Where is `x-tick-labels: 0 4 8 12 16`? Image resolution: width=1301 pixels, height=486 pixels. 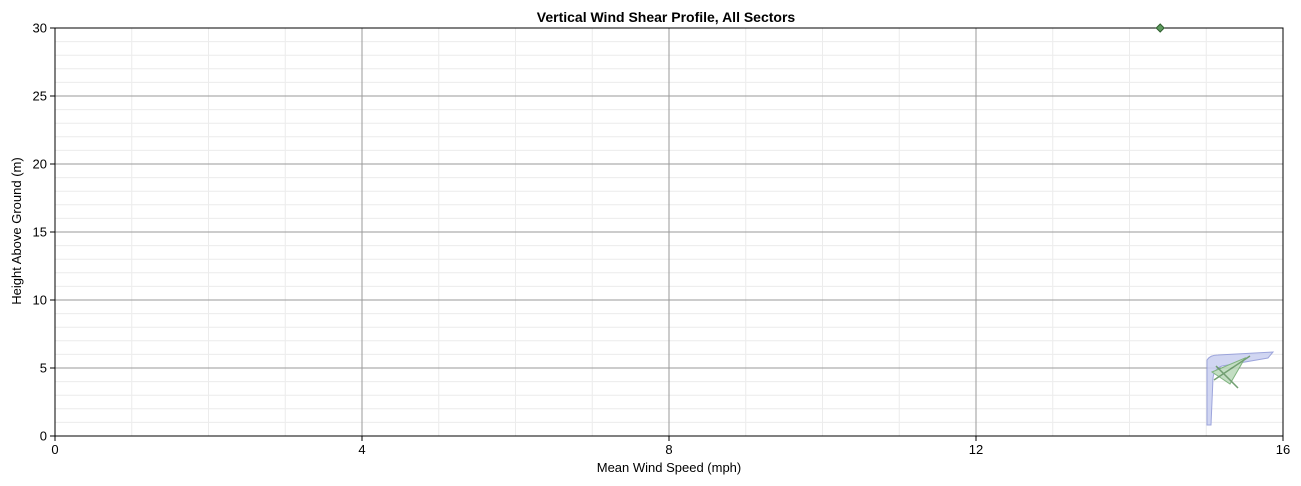
x-tick-labels: 0 4 8 12 16 is located at coordinates (670, 449).